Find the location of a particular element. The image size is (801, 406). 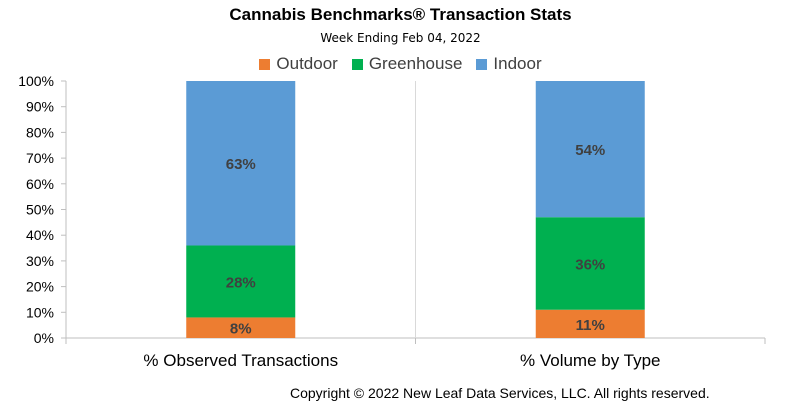

y-tick-label: 90% is located at coordinates (40, 107).